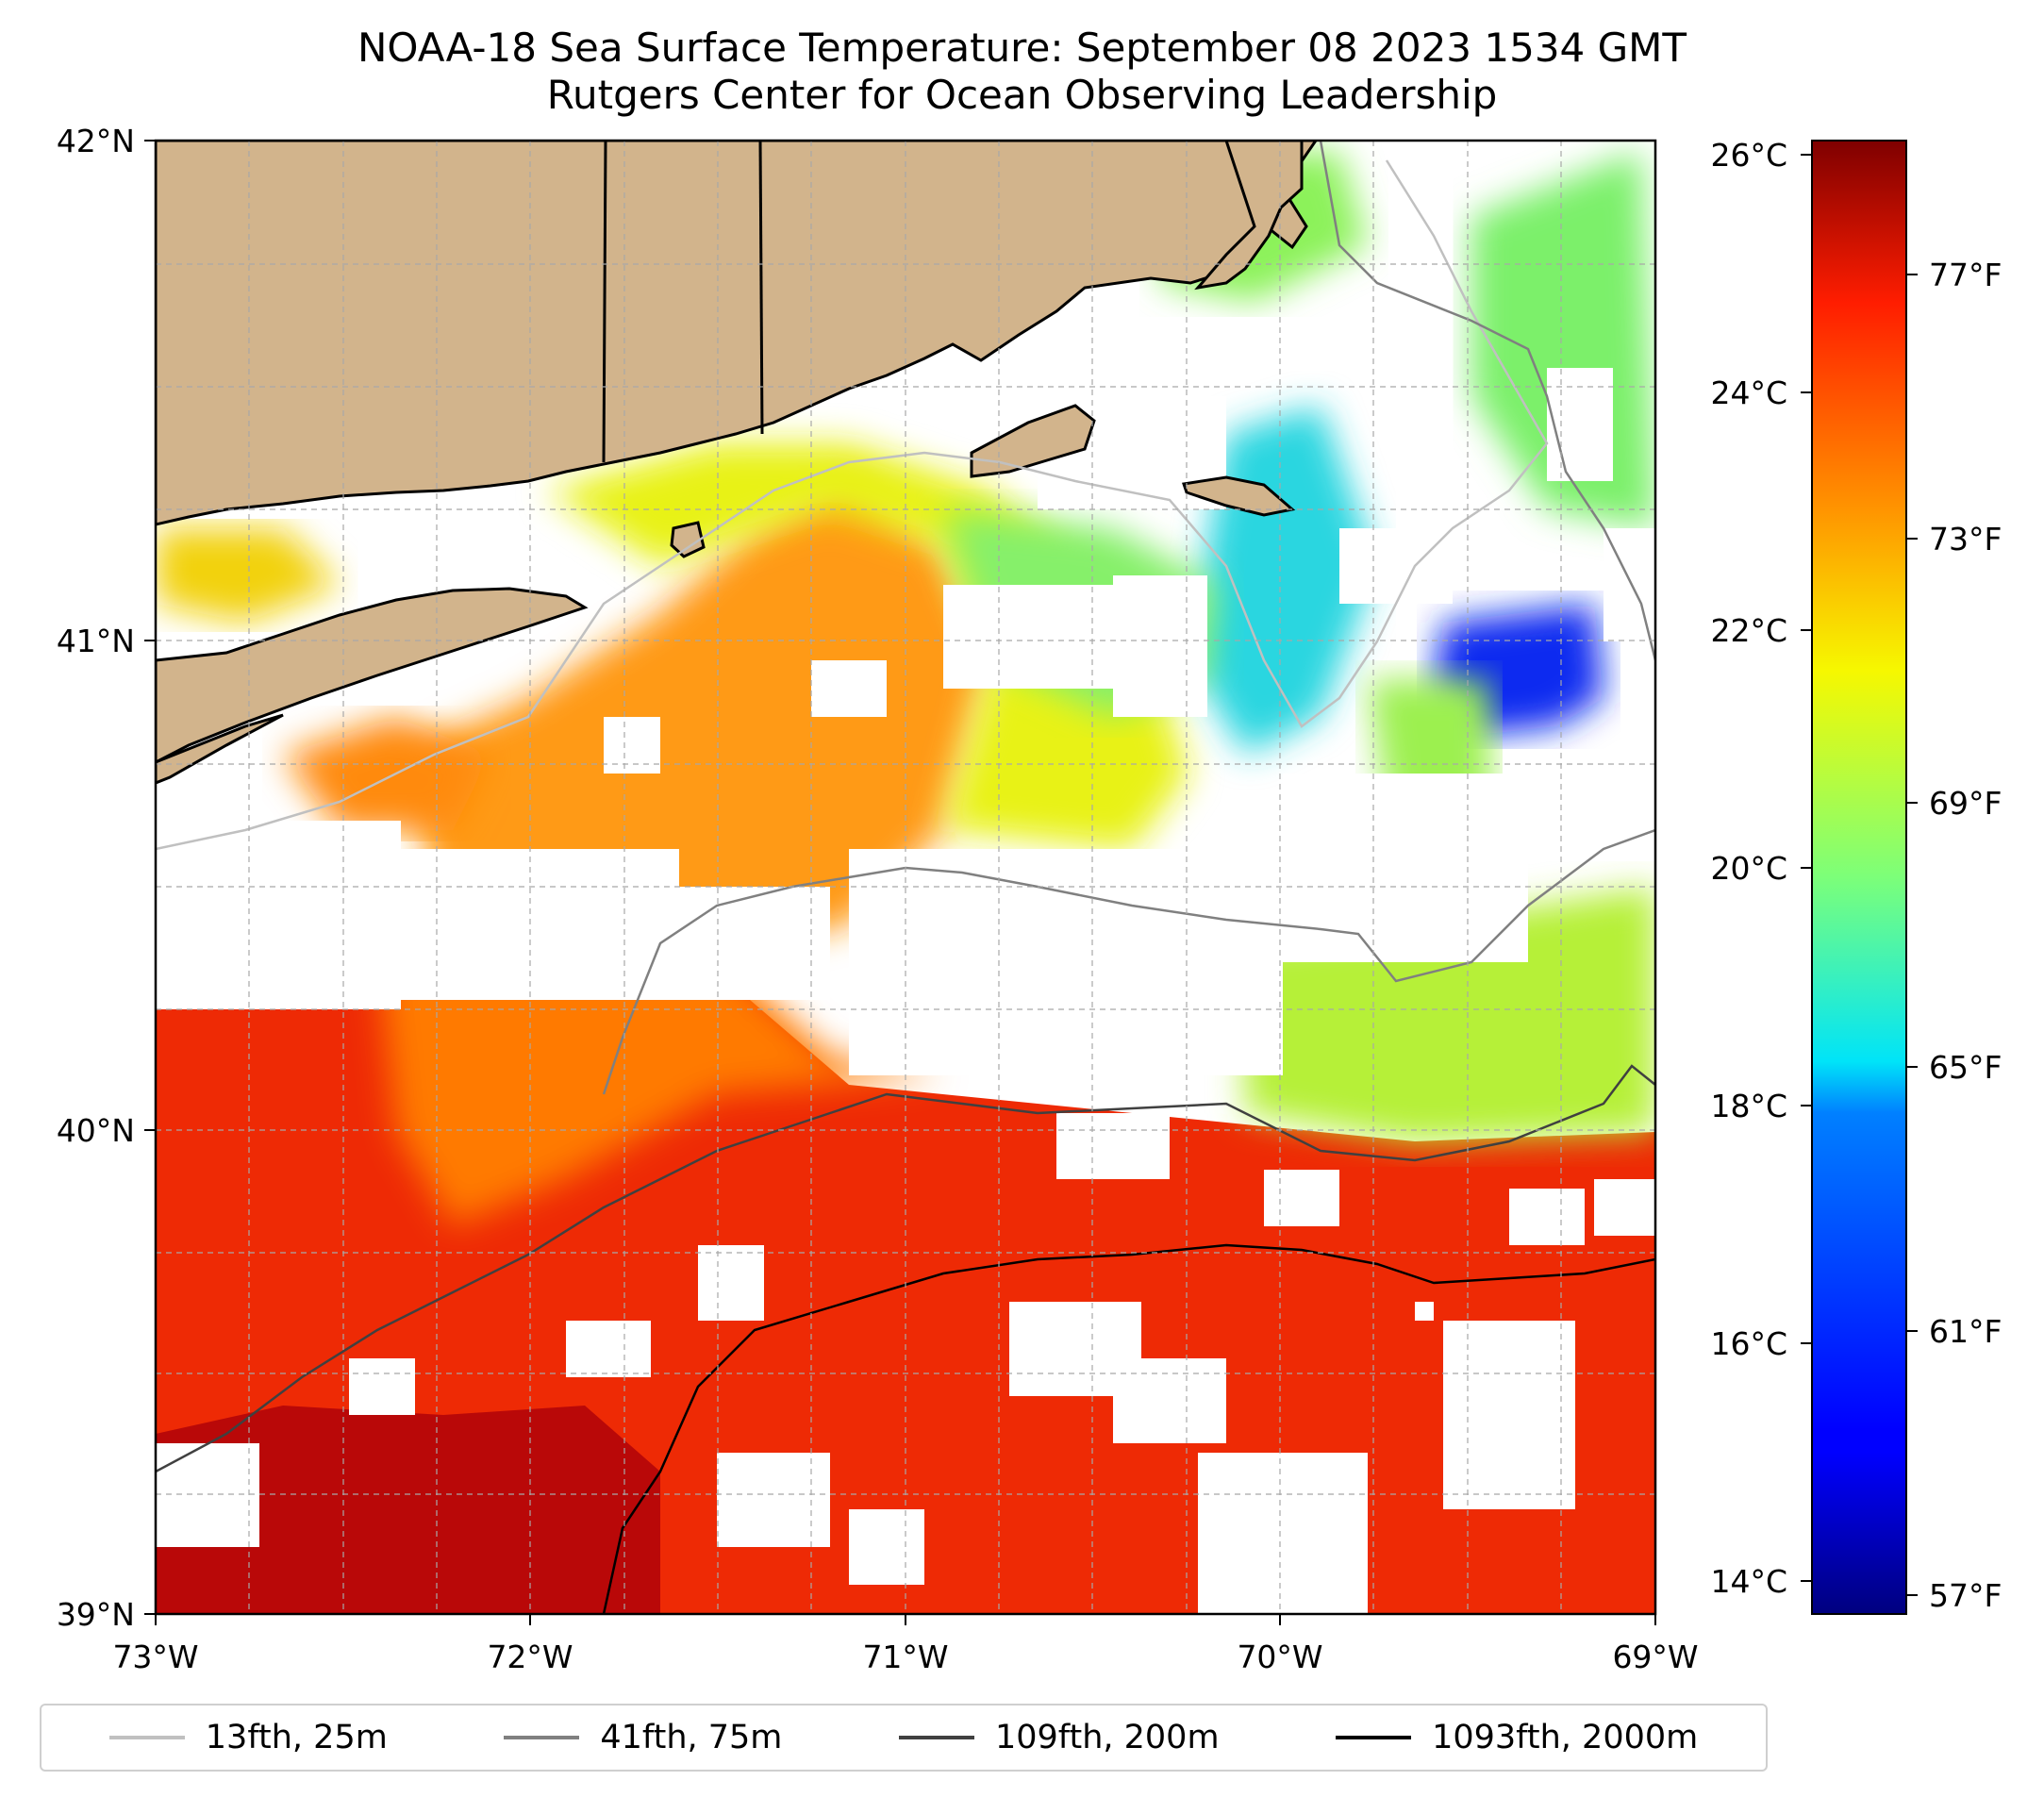 Image resolution: width=2044 pixels, height=1797 pixels. I want to click on celsius-label-26: 26°C, so click(1748, 155).